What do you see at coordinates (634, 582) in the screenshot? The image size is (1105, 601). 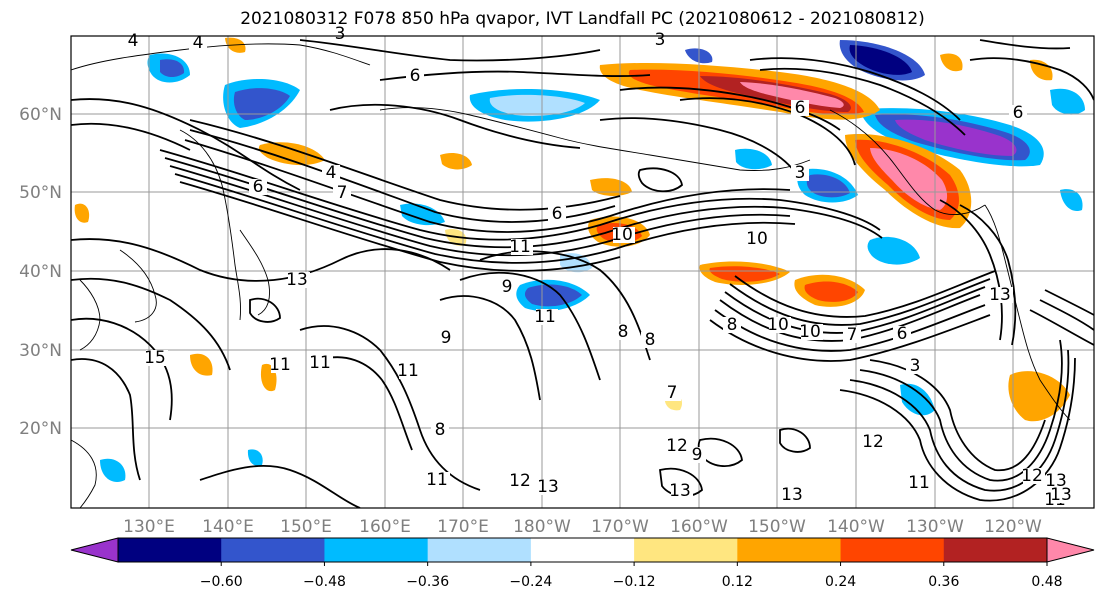 I see `colorbar-tick-label: −0.12` at bounding box center [634, 582].